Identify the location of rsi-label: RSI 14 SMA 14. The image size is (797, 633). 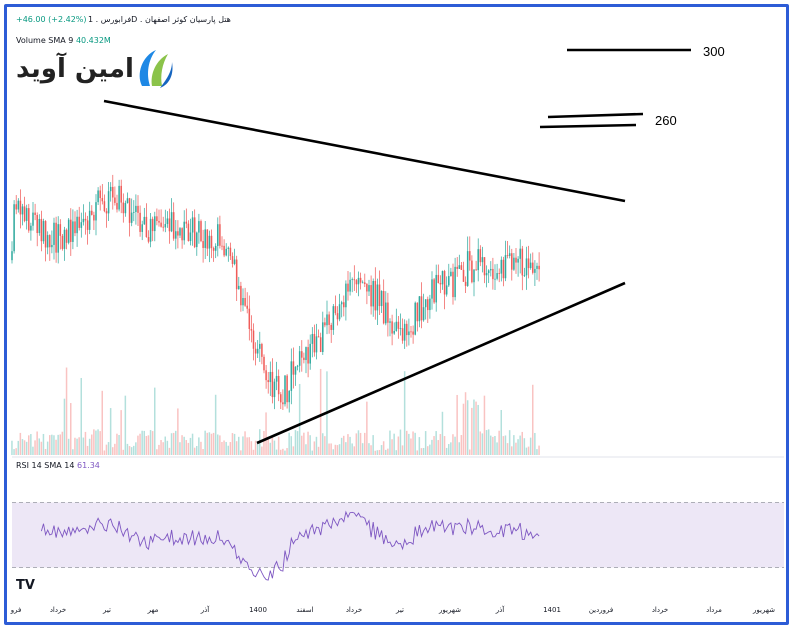
(45, 465).